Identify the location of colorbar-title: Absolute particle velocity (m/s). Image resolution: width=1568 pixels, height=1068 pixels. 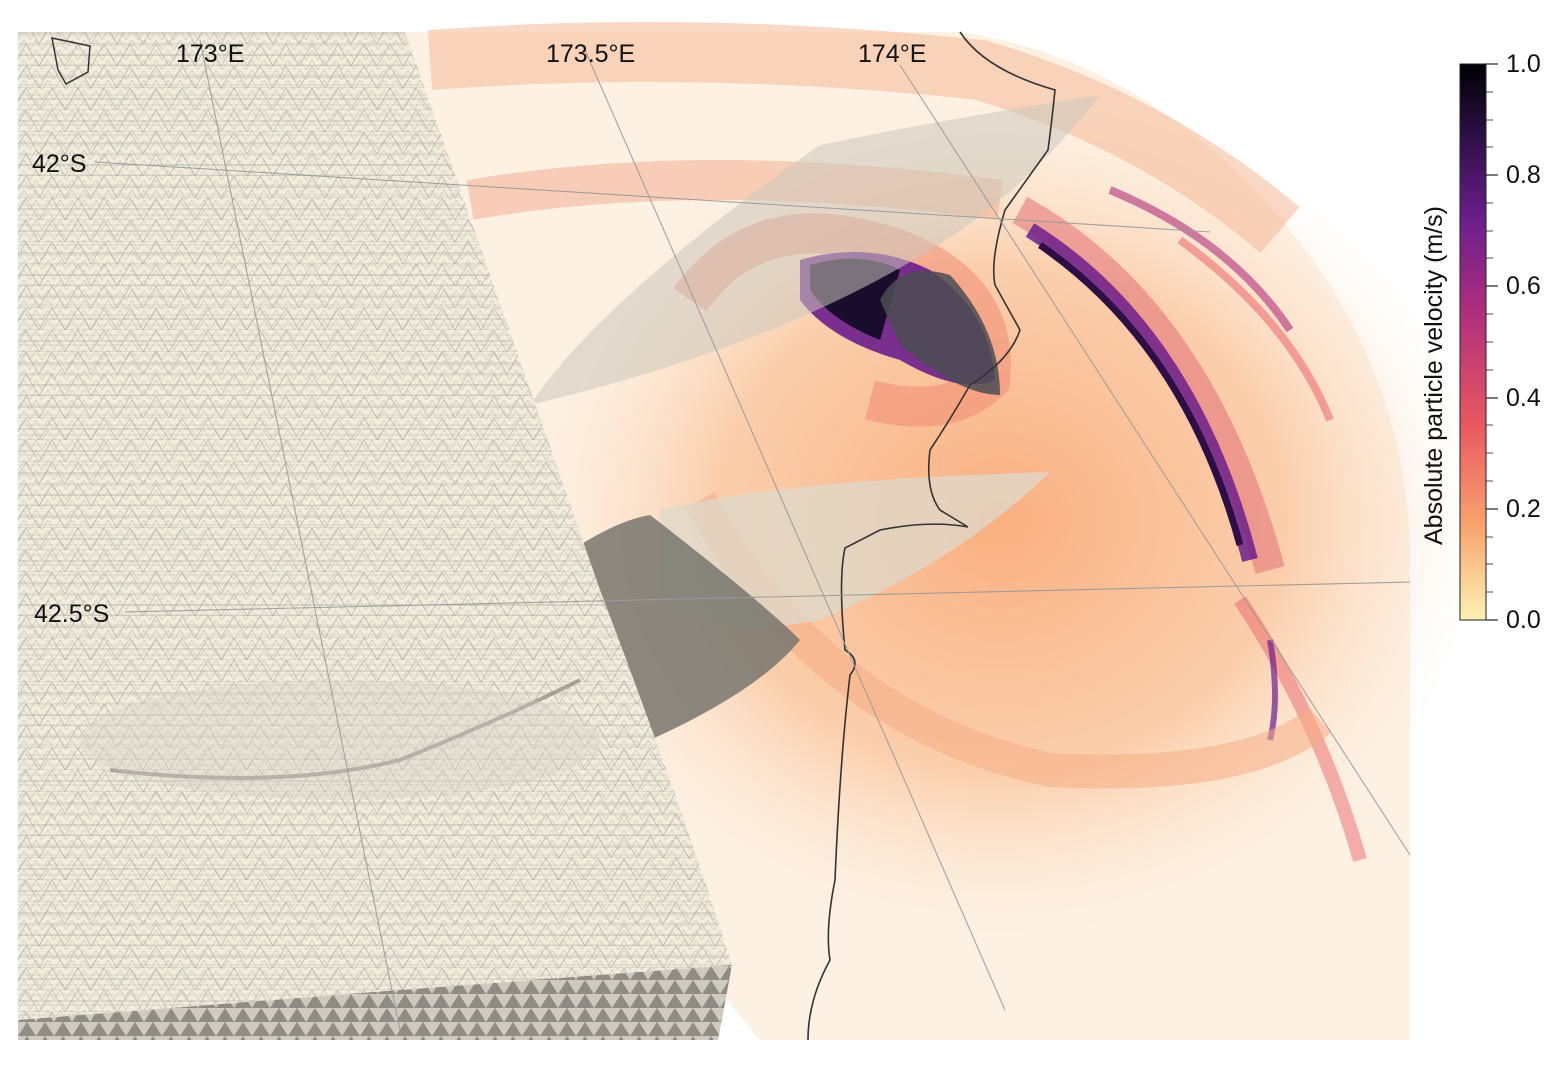
(1434, 375).